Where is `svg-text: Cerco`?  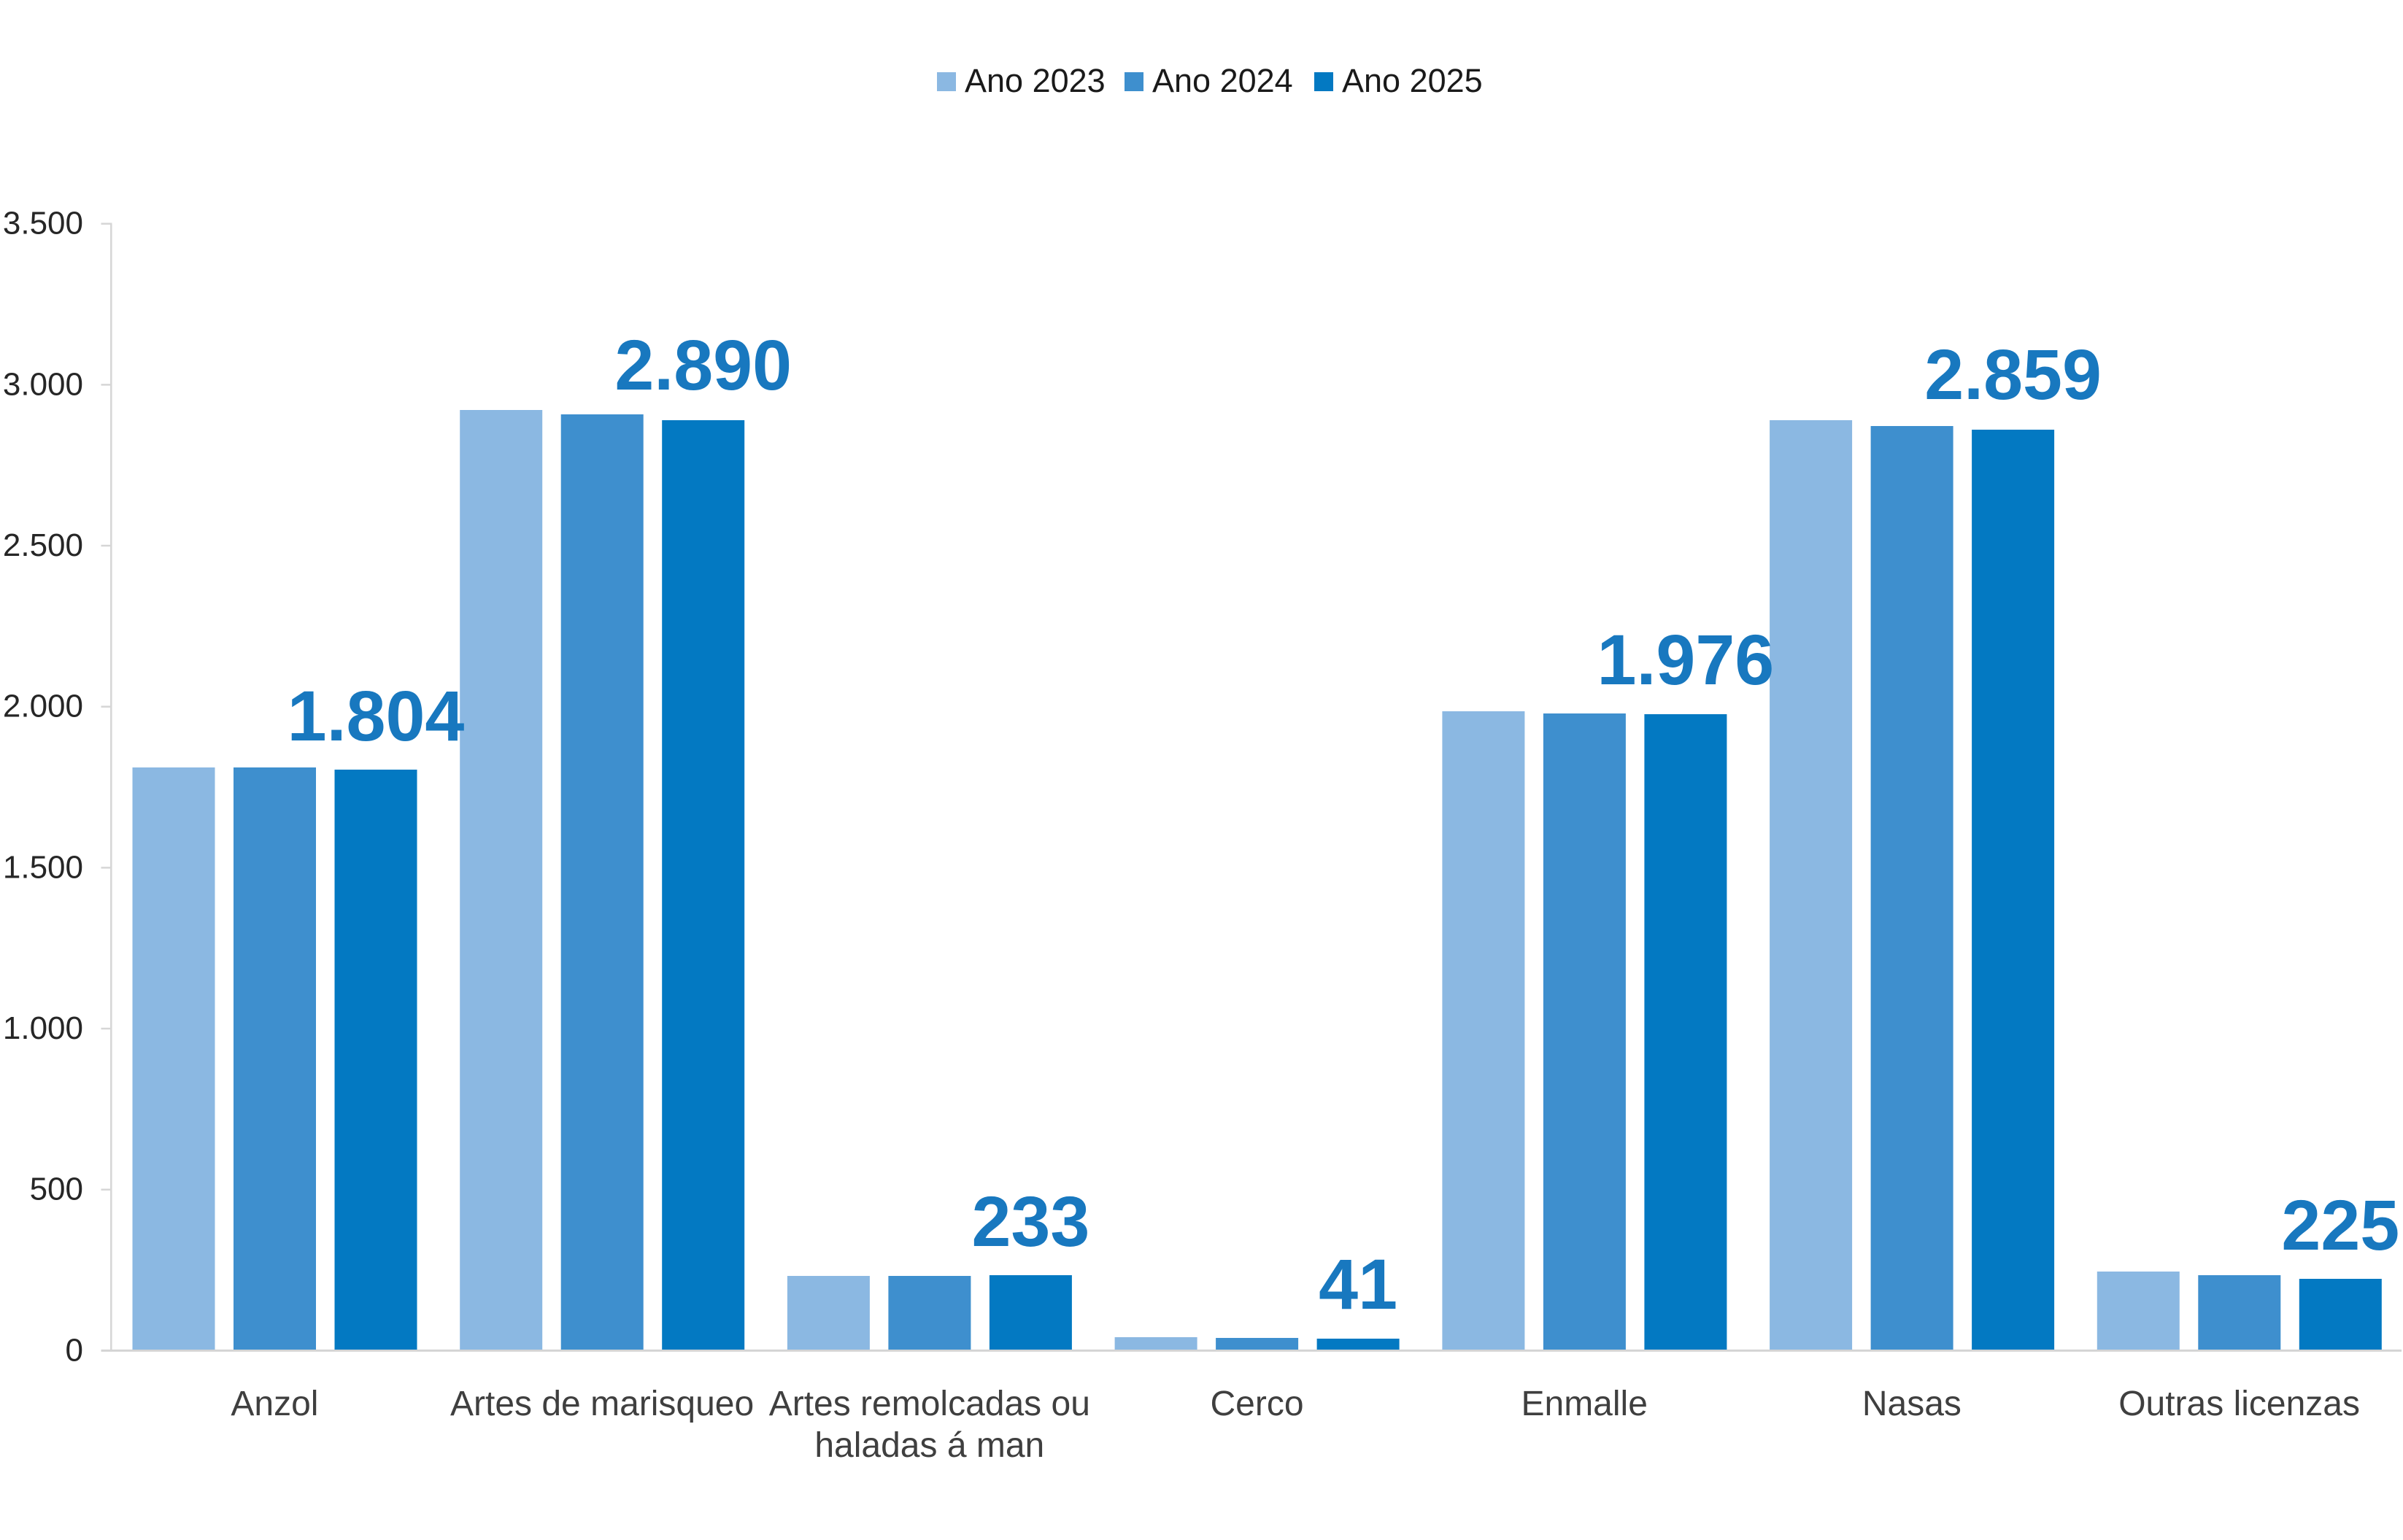
svg-text: Cerco is located at coordinates (1256, 1404).